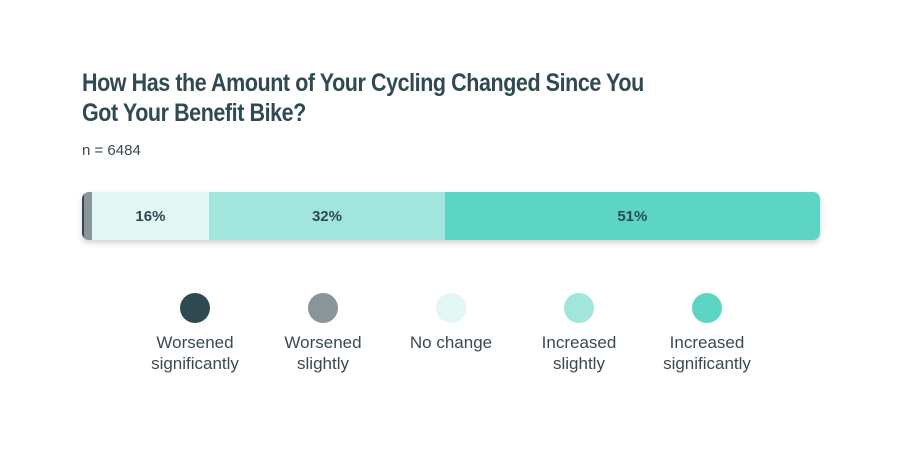  I want to click on bar-segment-label: 32%, so click(326, 216).